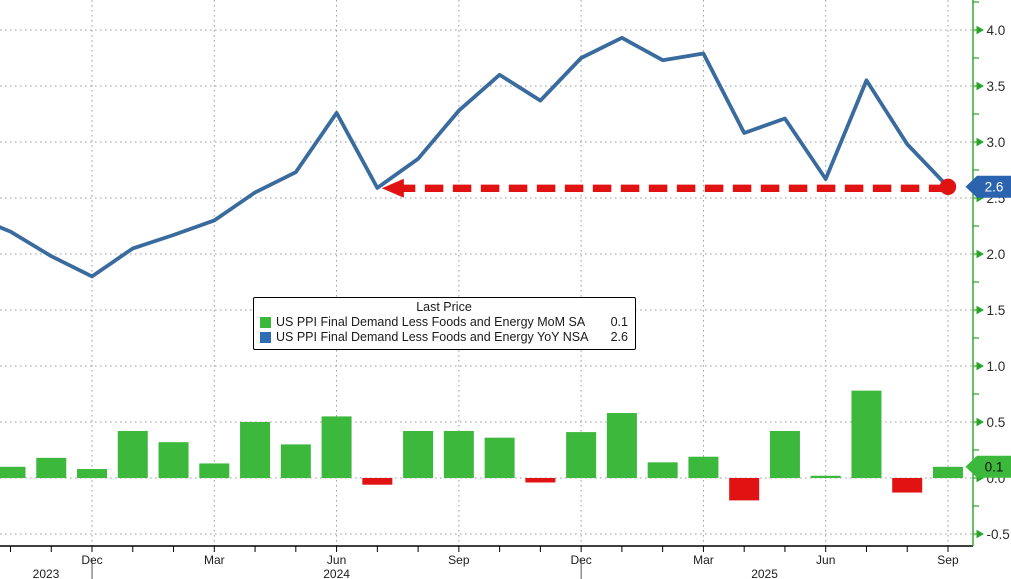 This screenshot has width=1011, height=579. What do you see at coordinates (265, 337) in the screenshot?
I see `legend-swatch-yoy-icon` at bounding box center [265, 337].